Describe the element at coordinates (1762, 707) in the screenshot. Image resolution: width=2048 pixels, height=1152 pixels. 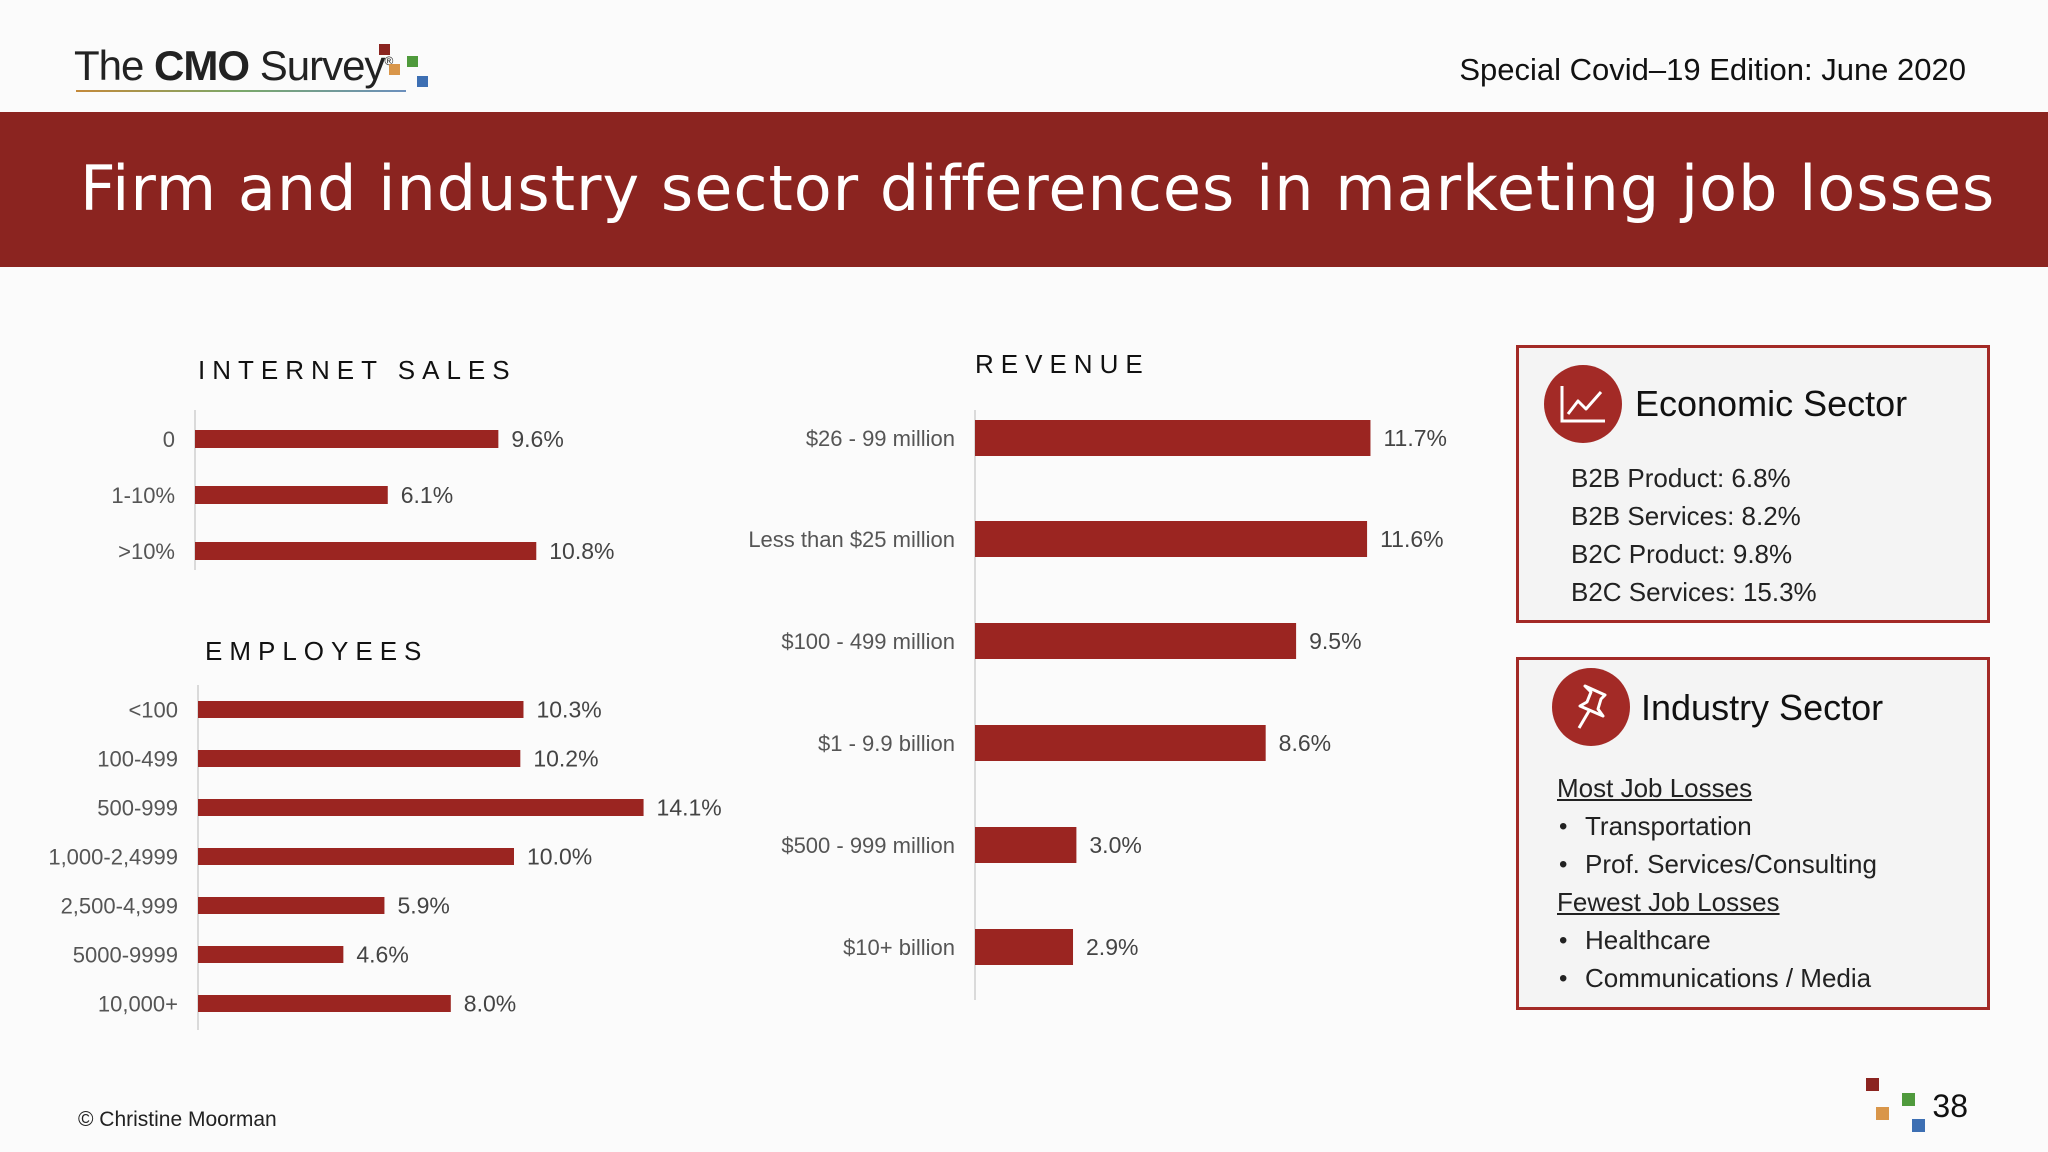
I see `industry-sector-title: Industry Sector` at that location.